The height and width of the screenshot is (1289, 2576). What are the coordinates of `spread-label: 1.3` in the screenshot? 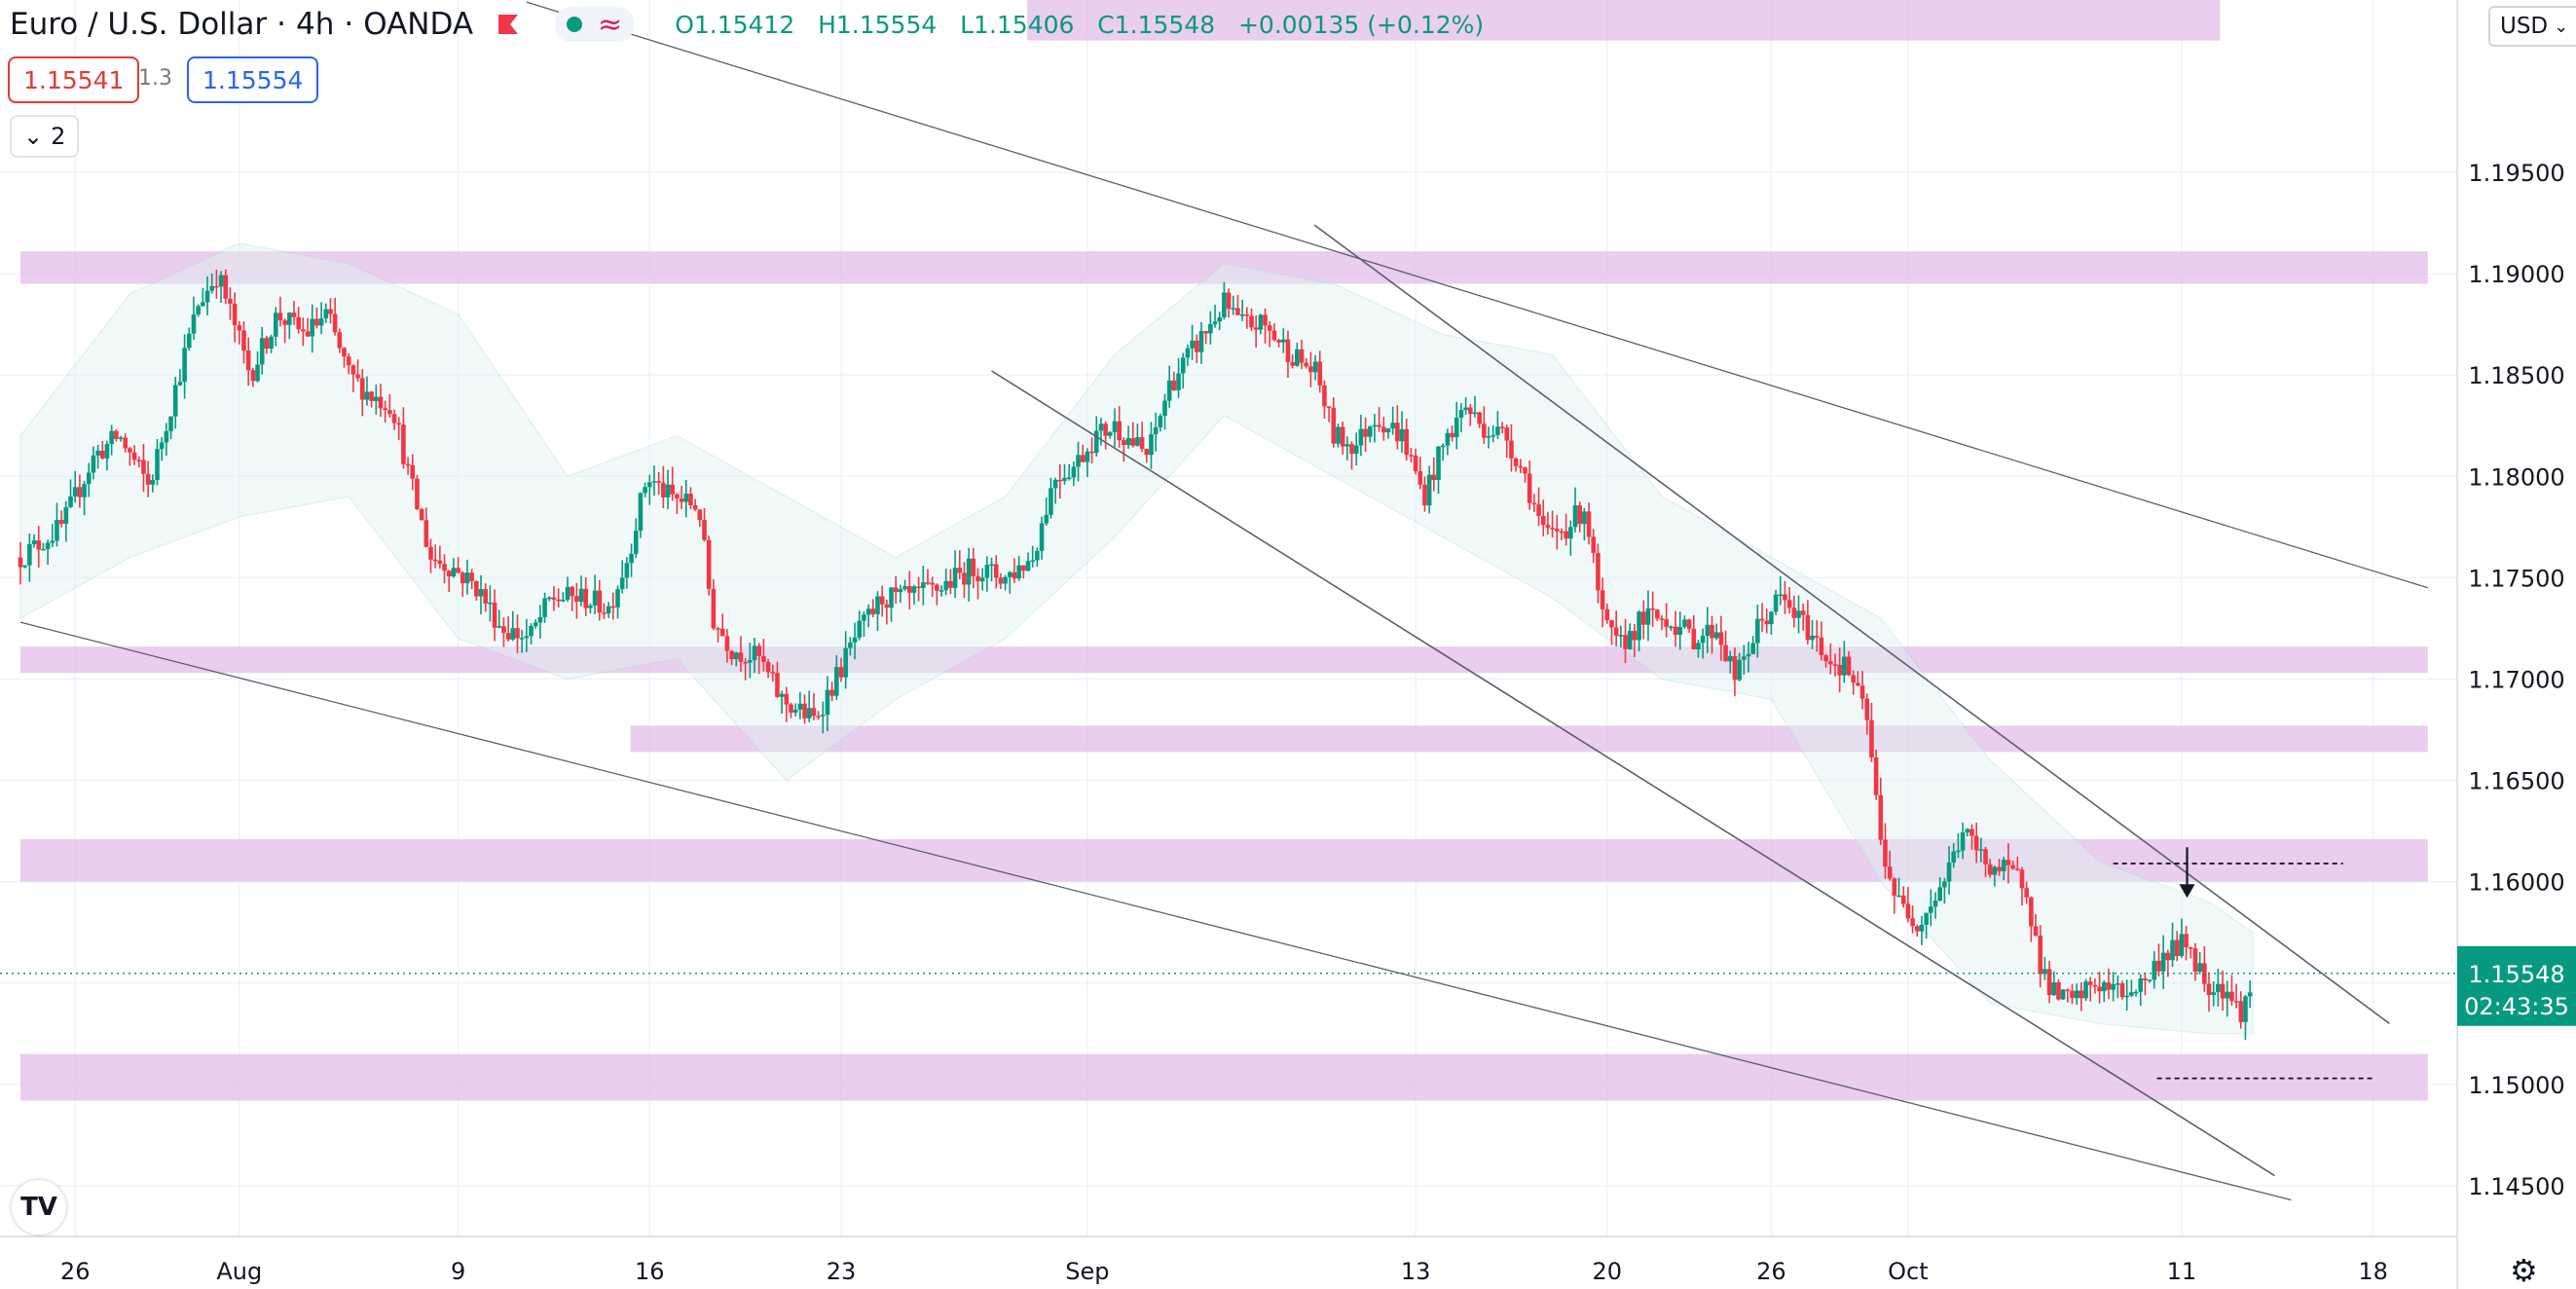 It's located at (155, 79).